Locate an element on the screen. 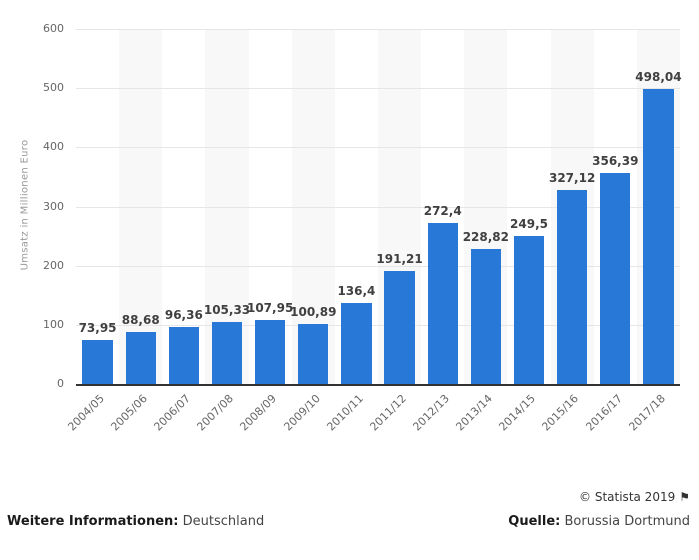 This screenshot has height=560, width=699. x-axis-tick-label: 2011/12 is located at coordinates (388, 413).